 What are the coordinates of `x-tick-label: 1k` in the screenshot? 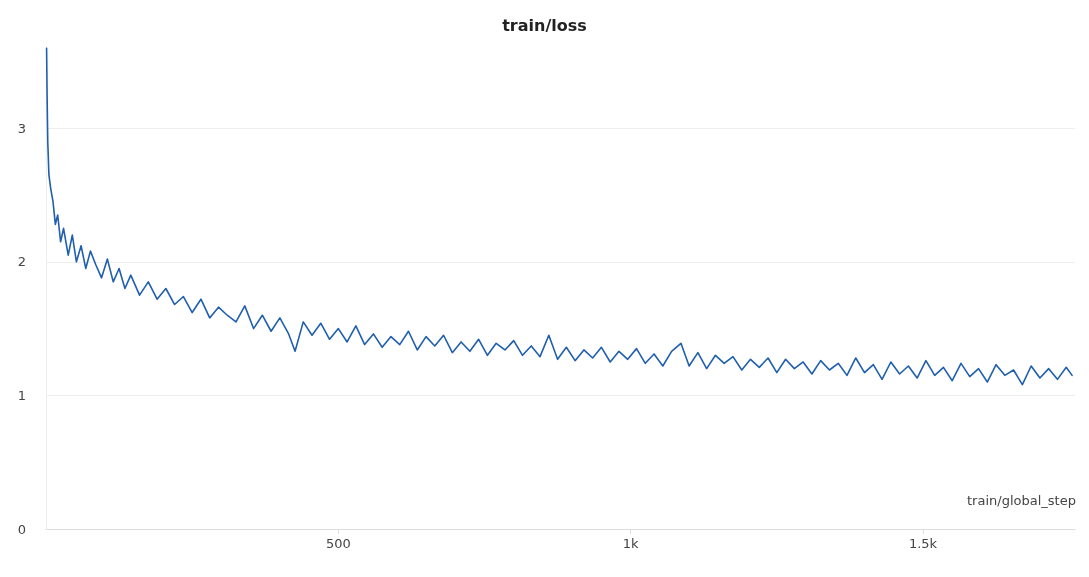 It's located at (631, 543).